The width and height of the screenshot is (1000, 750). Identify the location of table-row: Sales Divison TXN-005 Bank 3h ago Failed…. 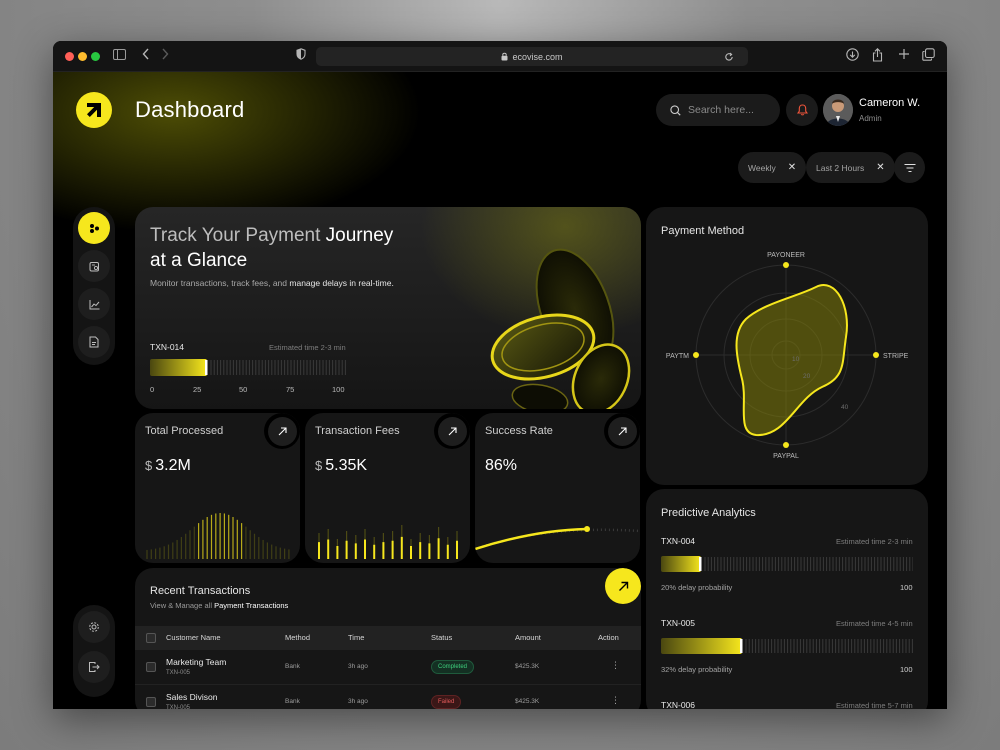
(388, 696).